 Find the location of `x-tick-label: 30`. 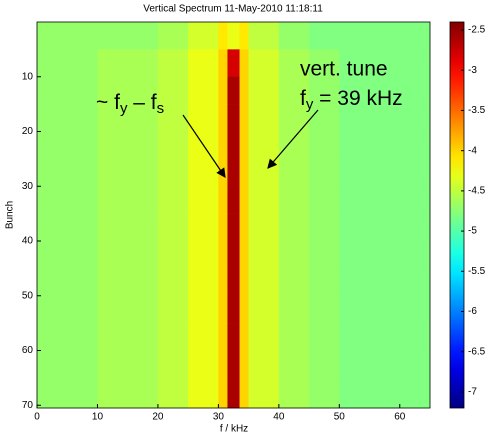

x-tick-label: 30 is located at coordinates (219, 417).